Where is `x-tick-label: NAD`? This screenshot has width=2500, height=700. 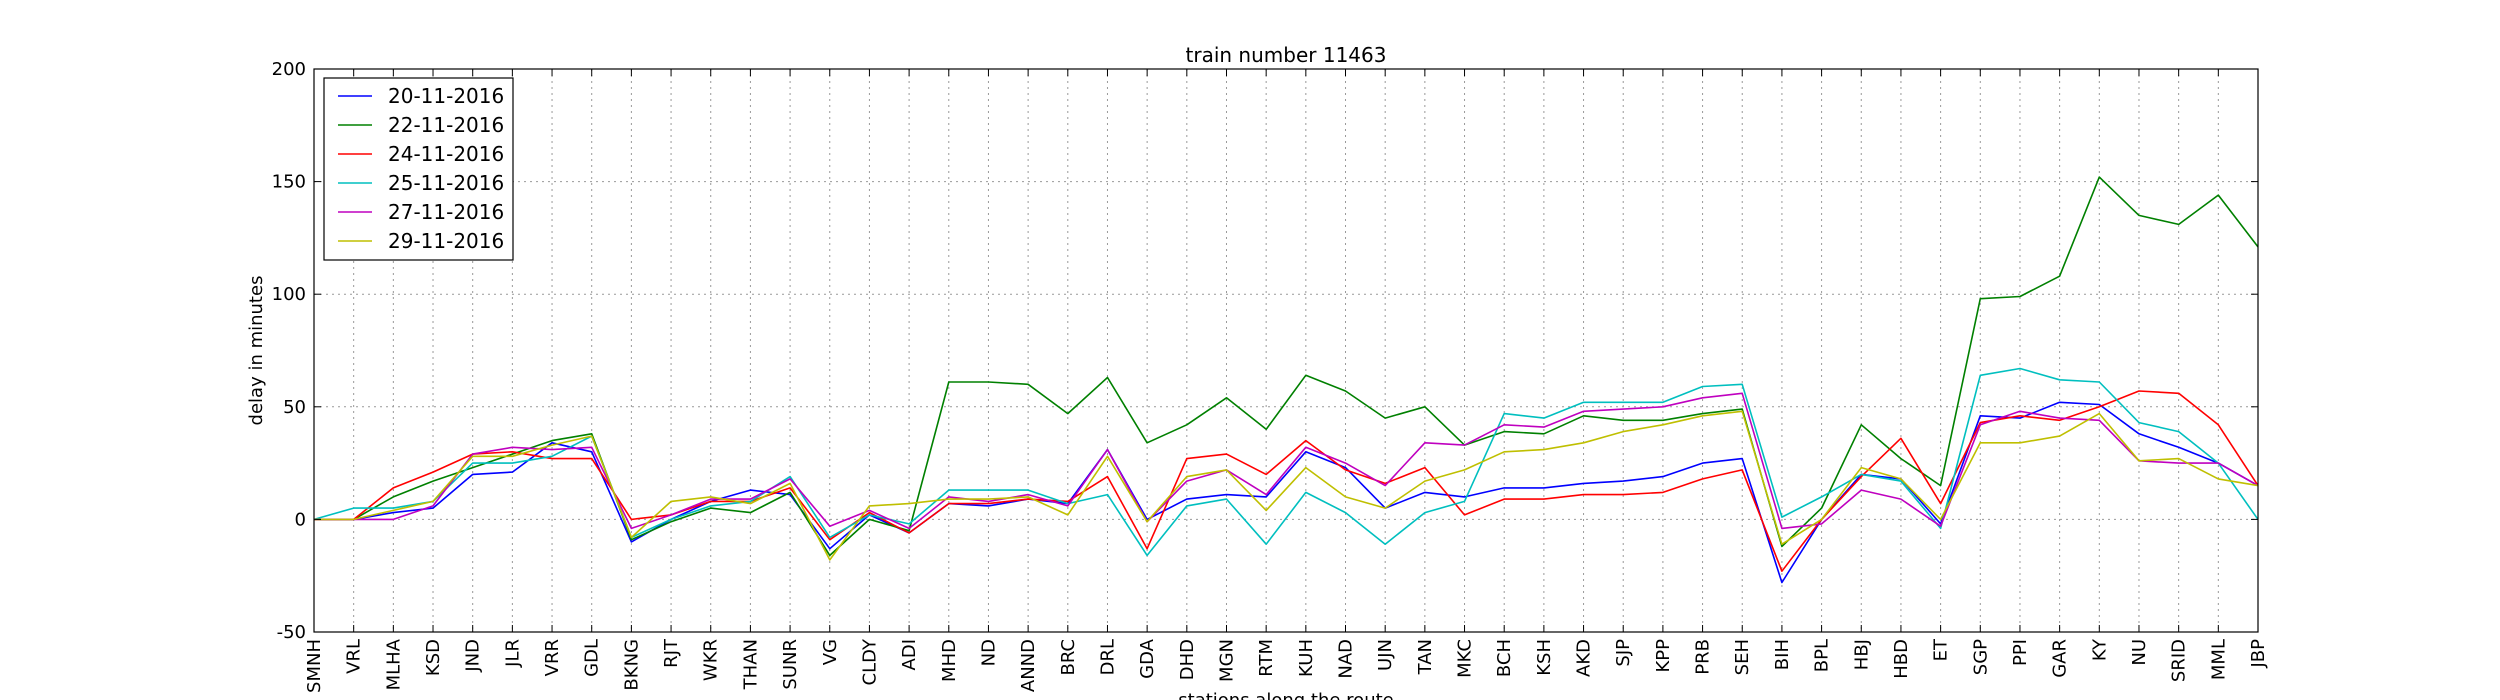 x-tick-label: NAD is located at coordinates (1346, 659).